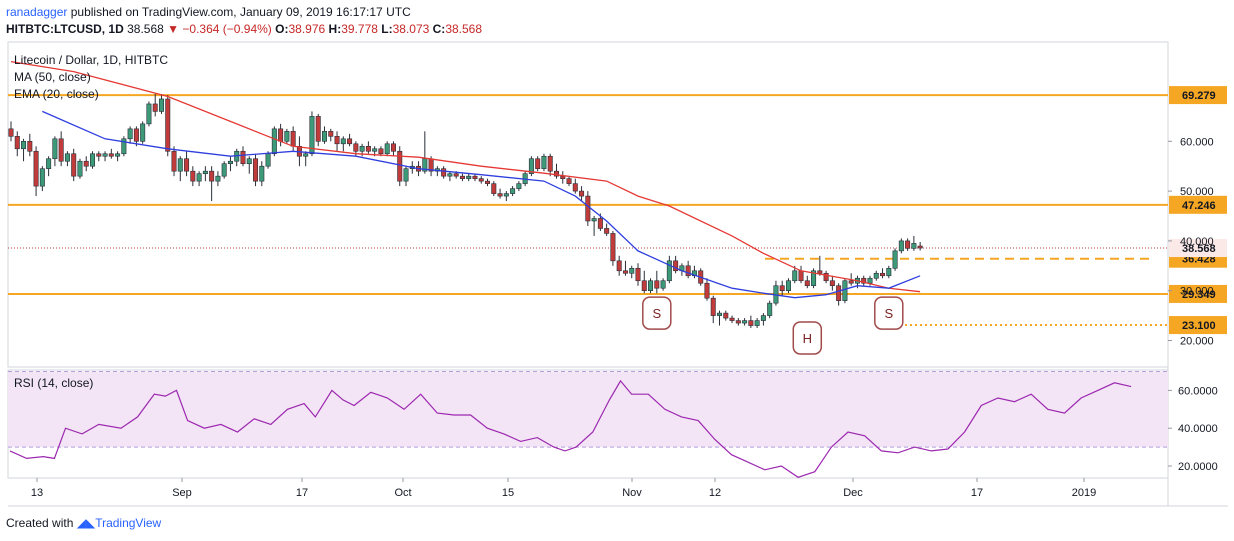 The height and width of the screenshot is (541, 1234). What do you see at coordinates (1197, 142) in the screenshot?
I see `price-tick-label: 60.000` at bounding box center [1197, 142].